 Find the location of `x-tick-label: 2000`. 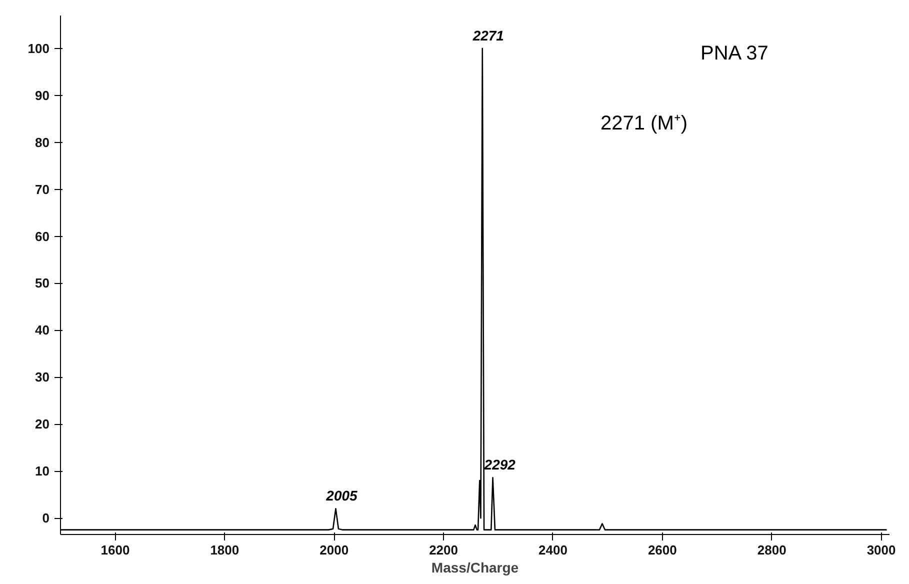

x-tick-label: 2000 is located at coordinates (334, 550).